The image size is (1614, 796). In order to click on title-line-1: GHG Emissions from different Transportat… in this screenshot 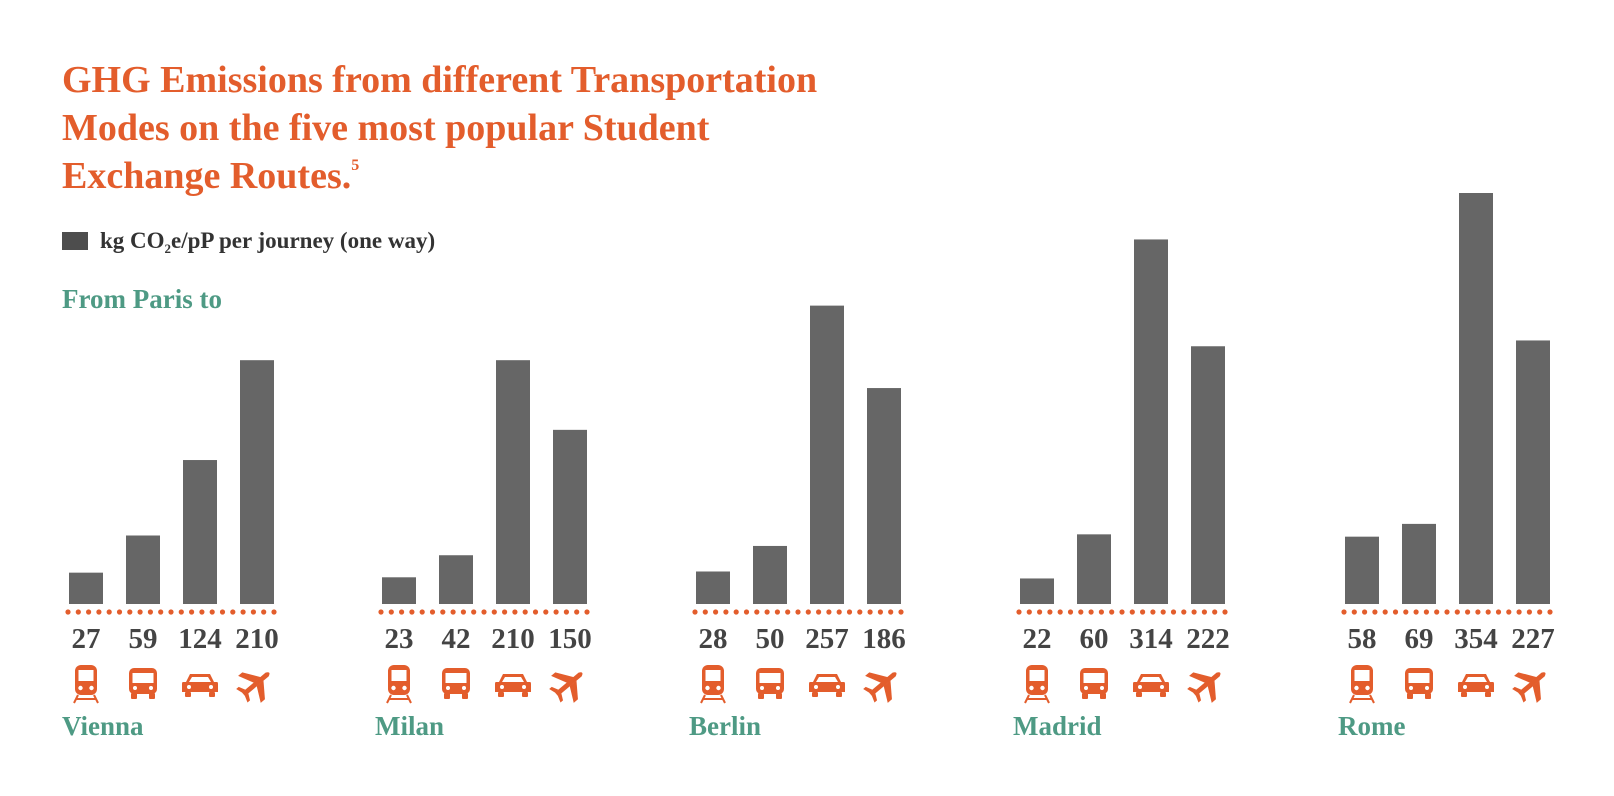, I will do `click(440, 80)`.